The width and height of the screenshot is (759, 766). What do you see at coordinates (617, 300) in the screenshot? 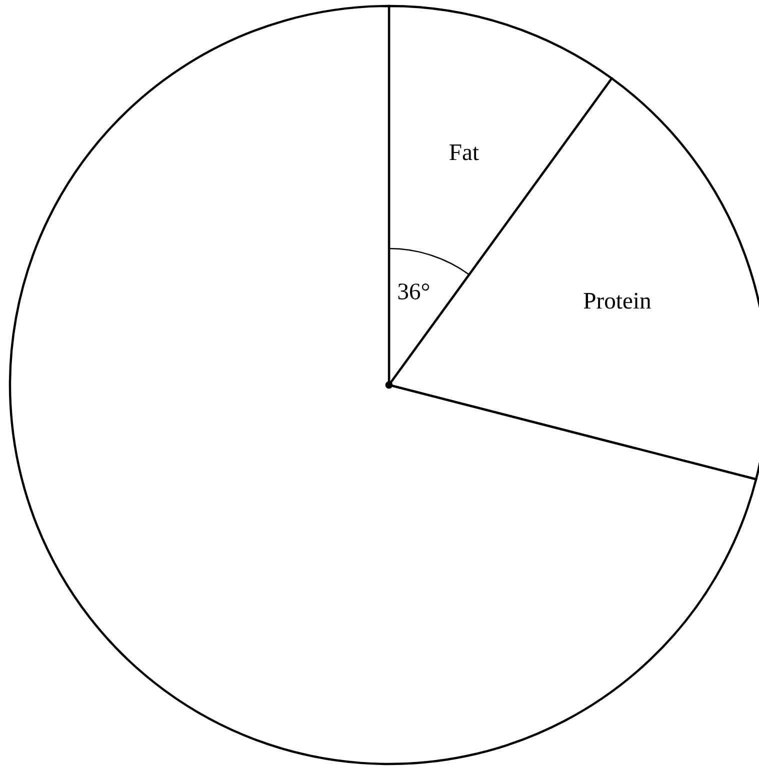
I see `slice-label: Protein` at bounding box center [617, 300].